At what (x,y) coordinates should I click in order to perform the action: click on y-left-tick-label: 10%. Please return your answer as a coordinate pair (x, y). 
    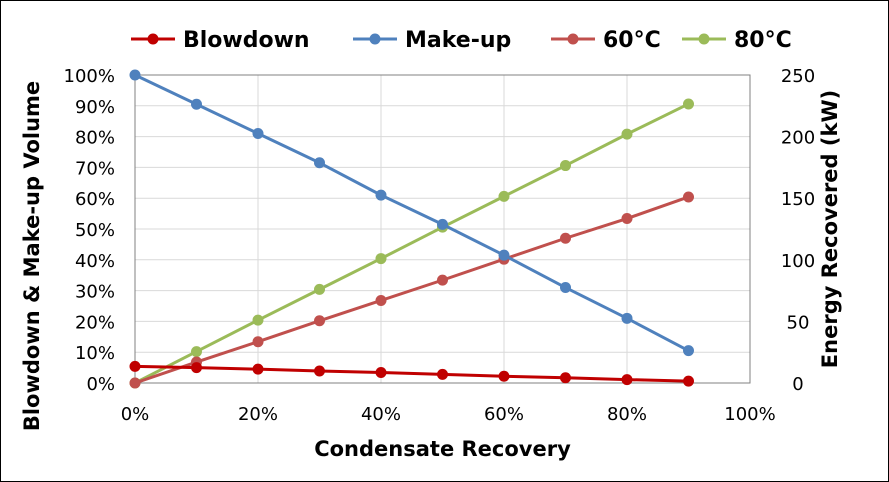
    Looking at the image, I should click on (95, 353).